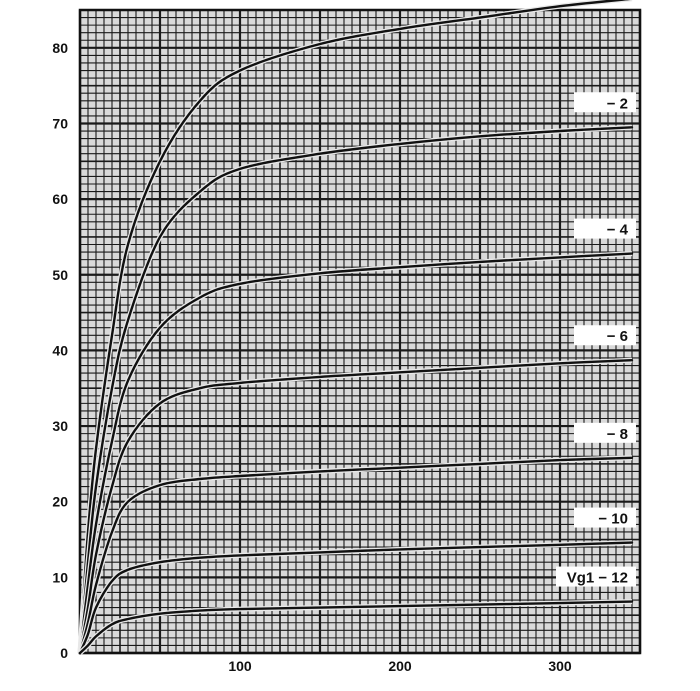  I want to click on series-1-label: − 2, so click(617, 103).